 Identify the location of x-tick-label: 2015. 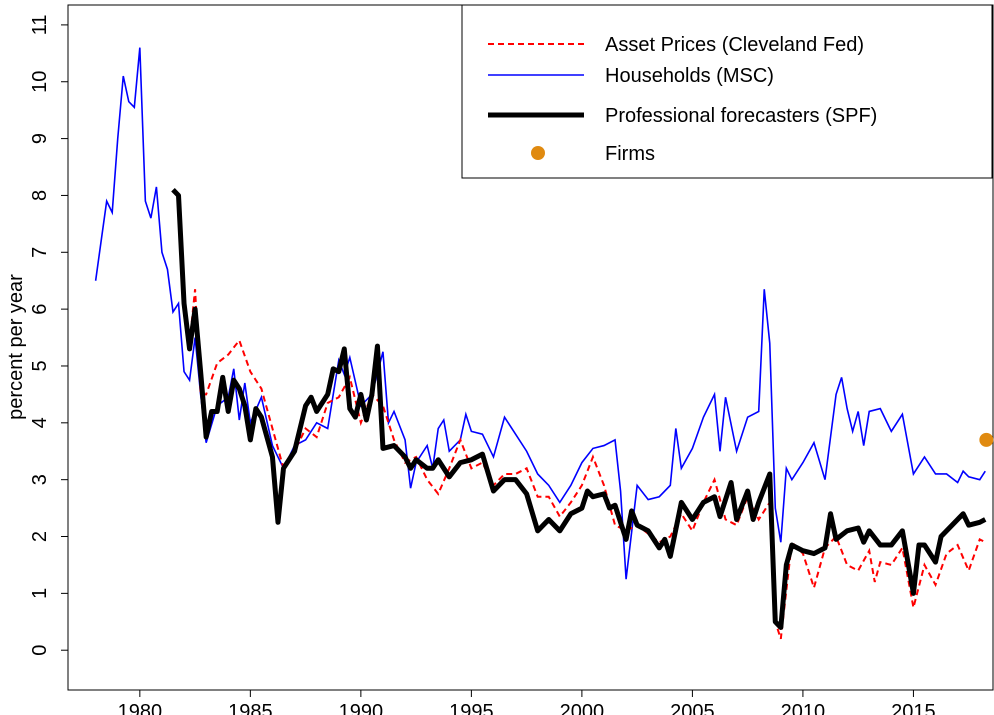
(913, 708).